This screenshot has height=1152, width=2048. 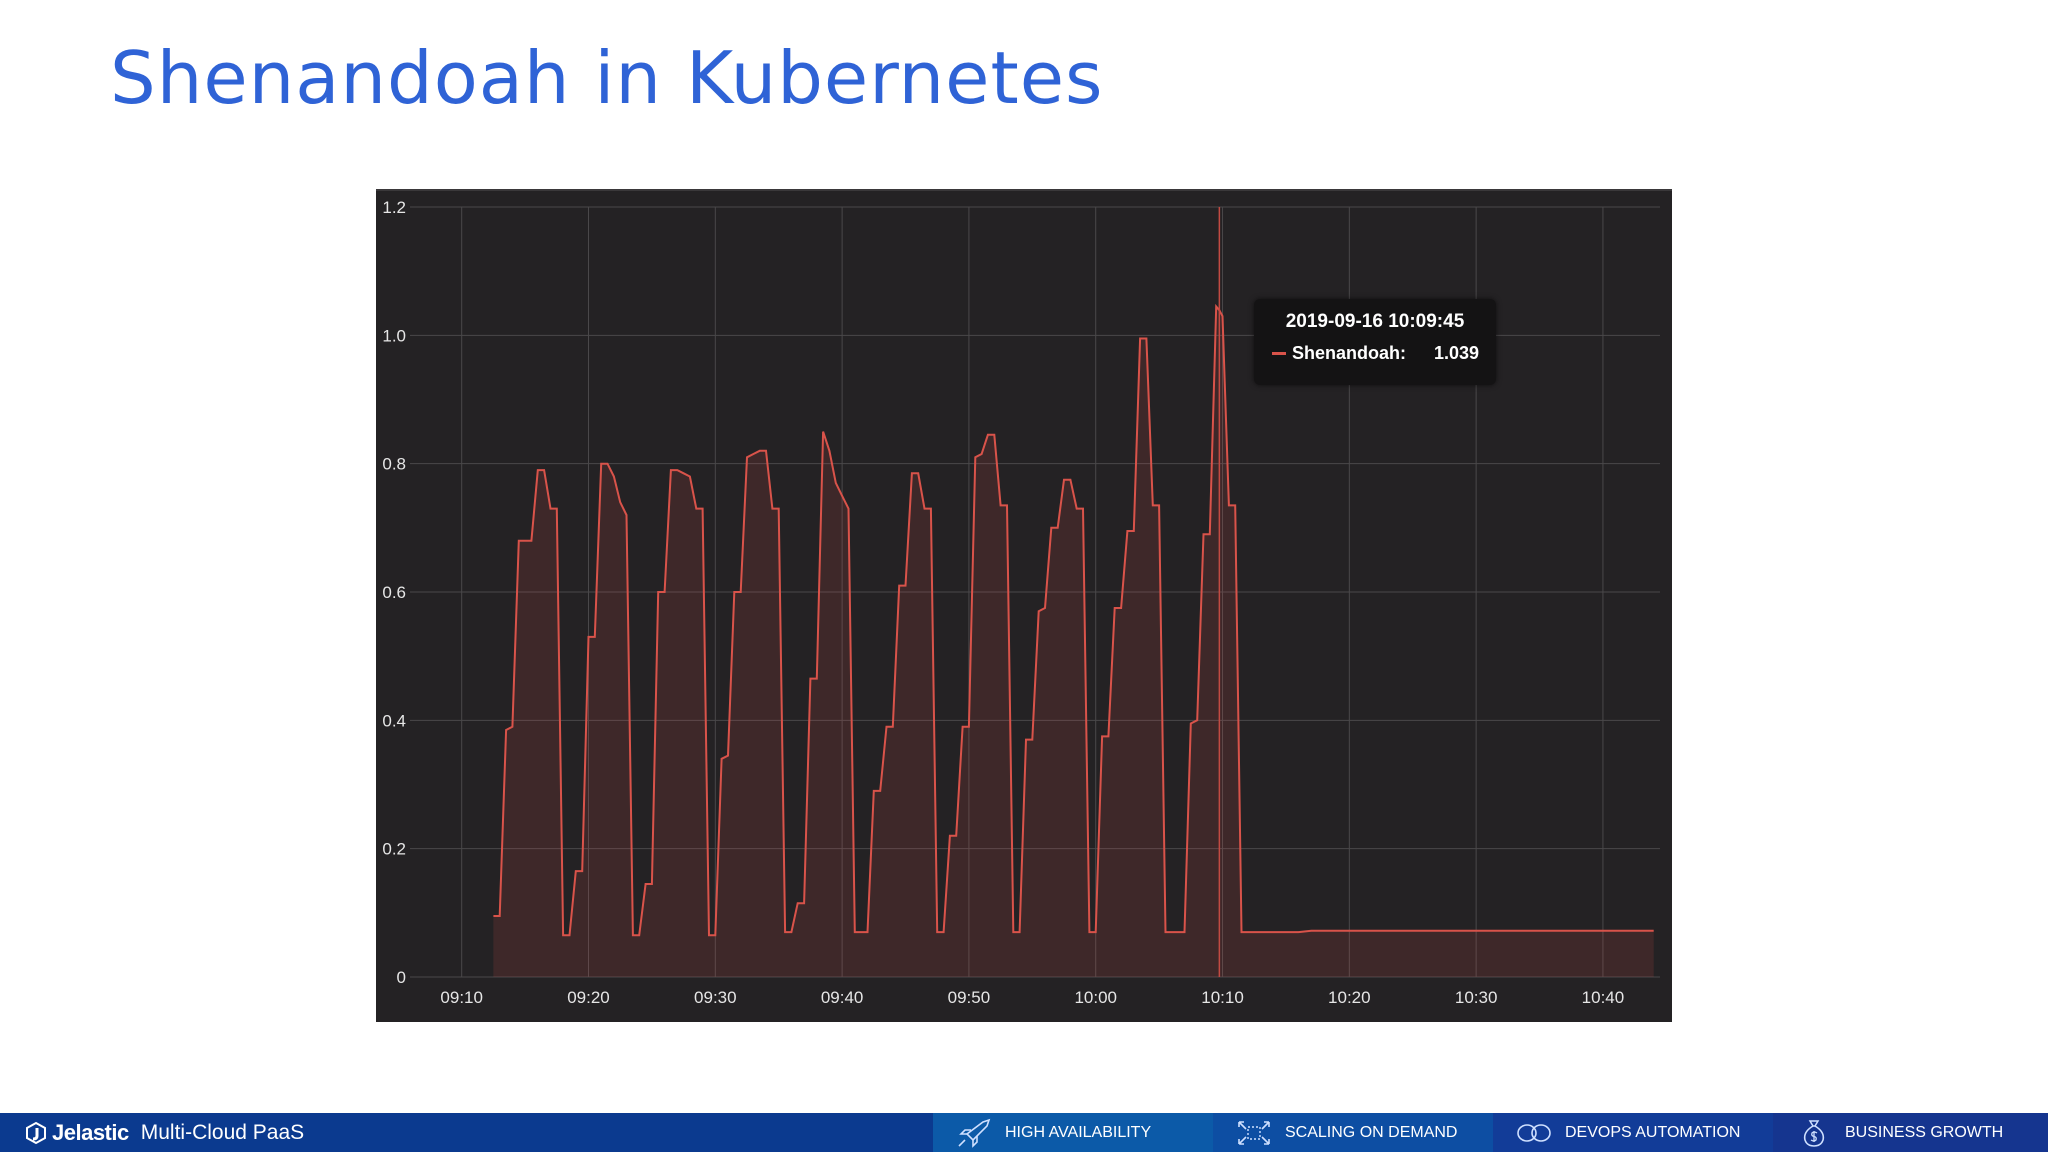 I want to click on tooltip-value: 1.039, so click(x=1457, y=353).